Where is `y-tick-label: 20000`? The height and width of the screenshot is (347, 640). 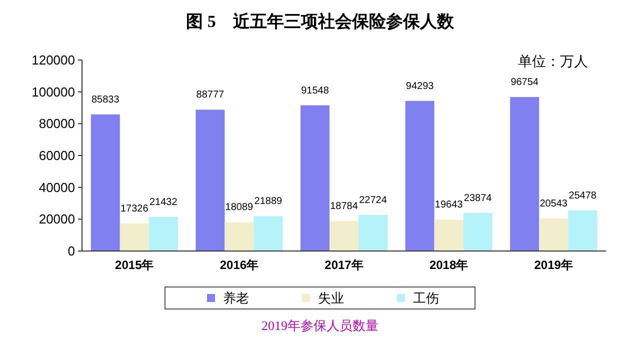
y-tick-label: 20000 is located at coordinates (56, 219).